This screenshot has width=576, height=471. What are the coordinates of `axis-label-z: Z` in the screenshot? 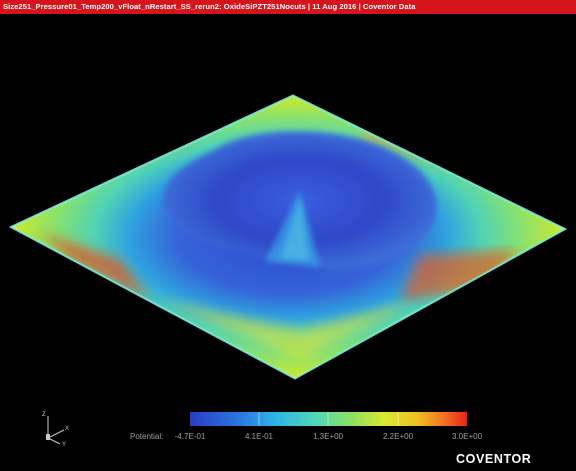 It's located at (44, 415).